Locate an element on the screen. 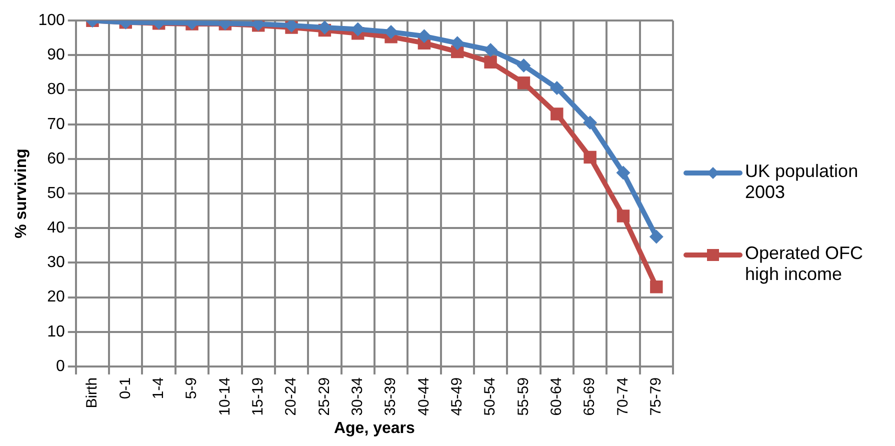 This screenshot has width=895, height=446. y-tick-label: 50 is located at coordinates (56, 193).